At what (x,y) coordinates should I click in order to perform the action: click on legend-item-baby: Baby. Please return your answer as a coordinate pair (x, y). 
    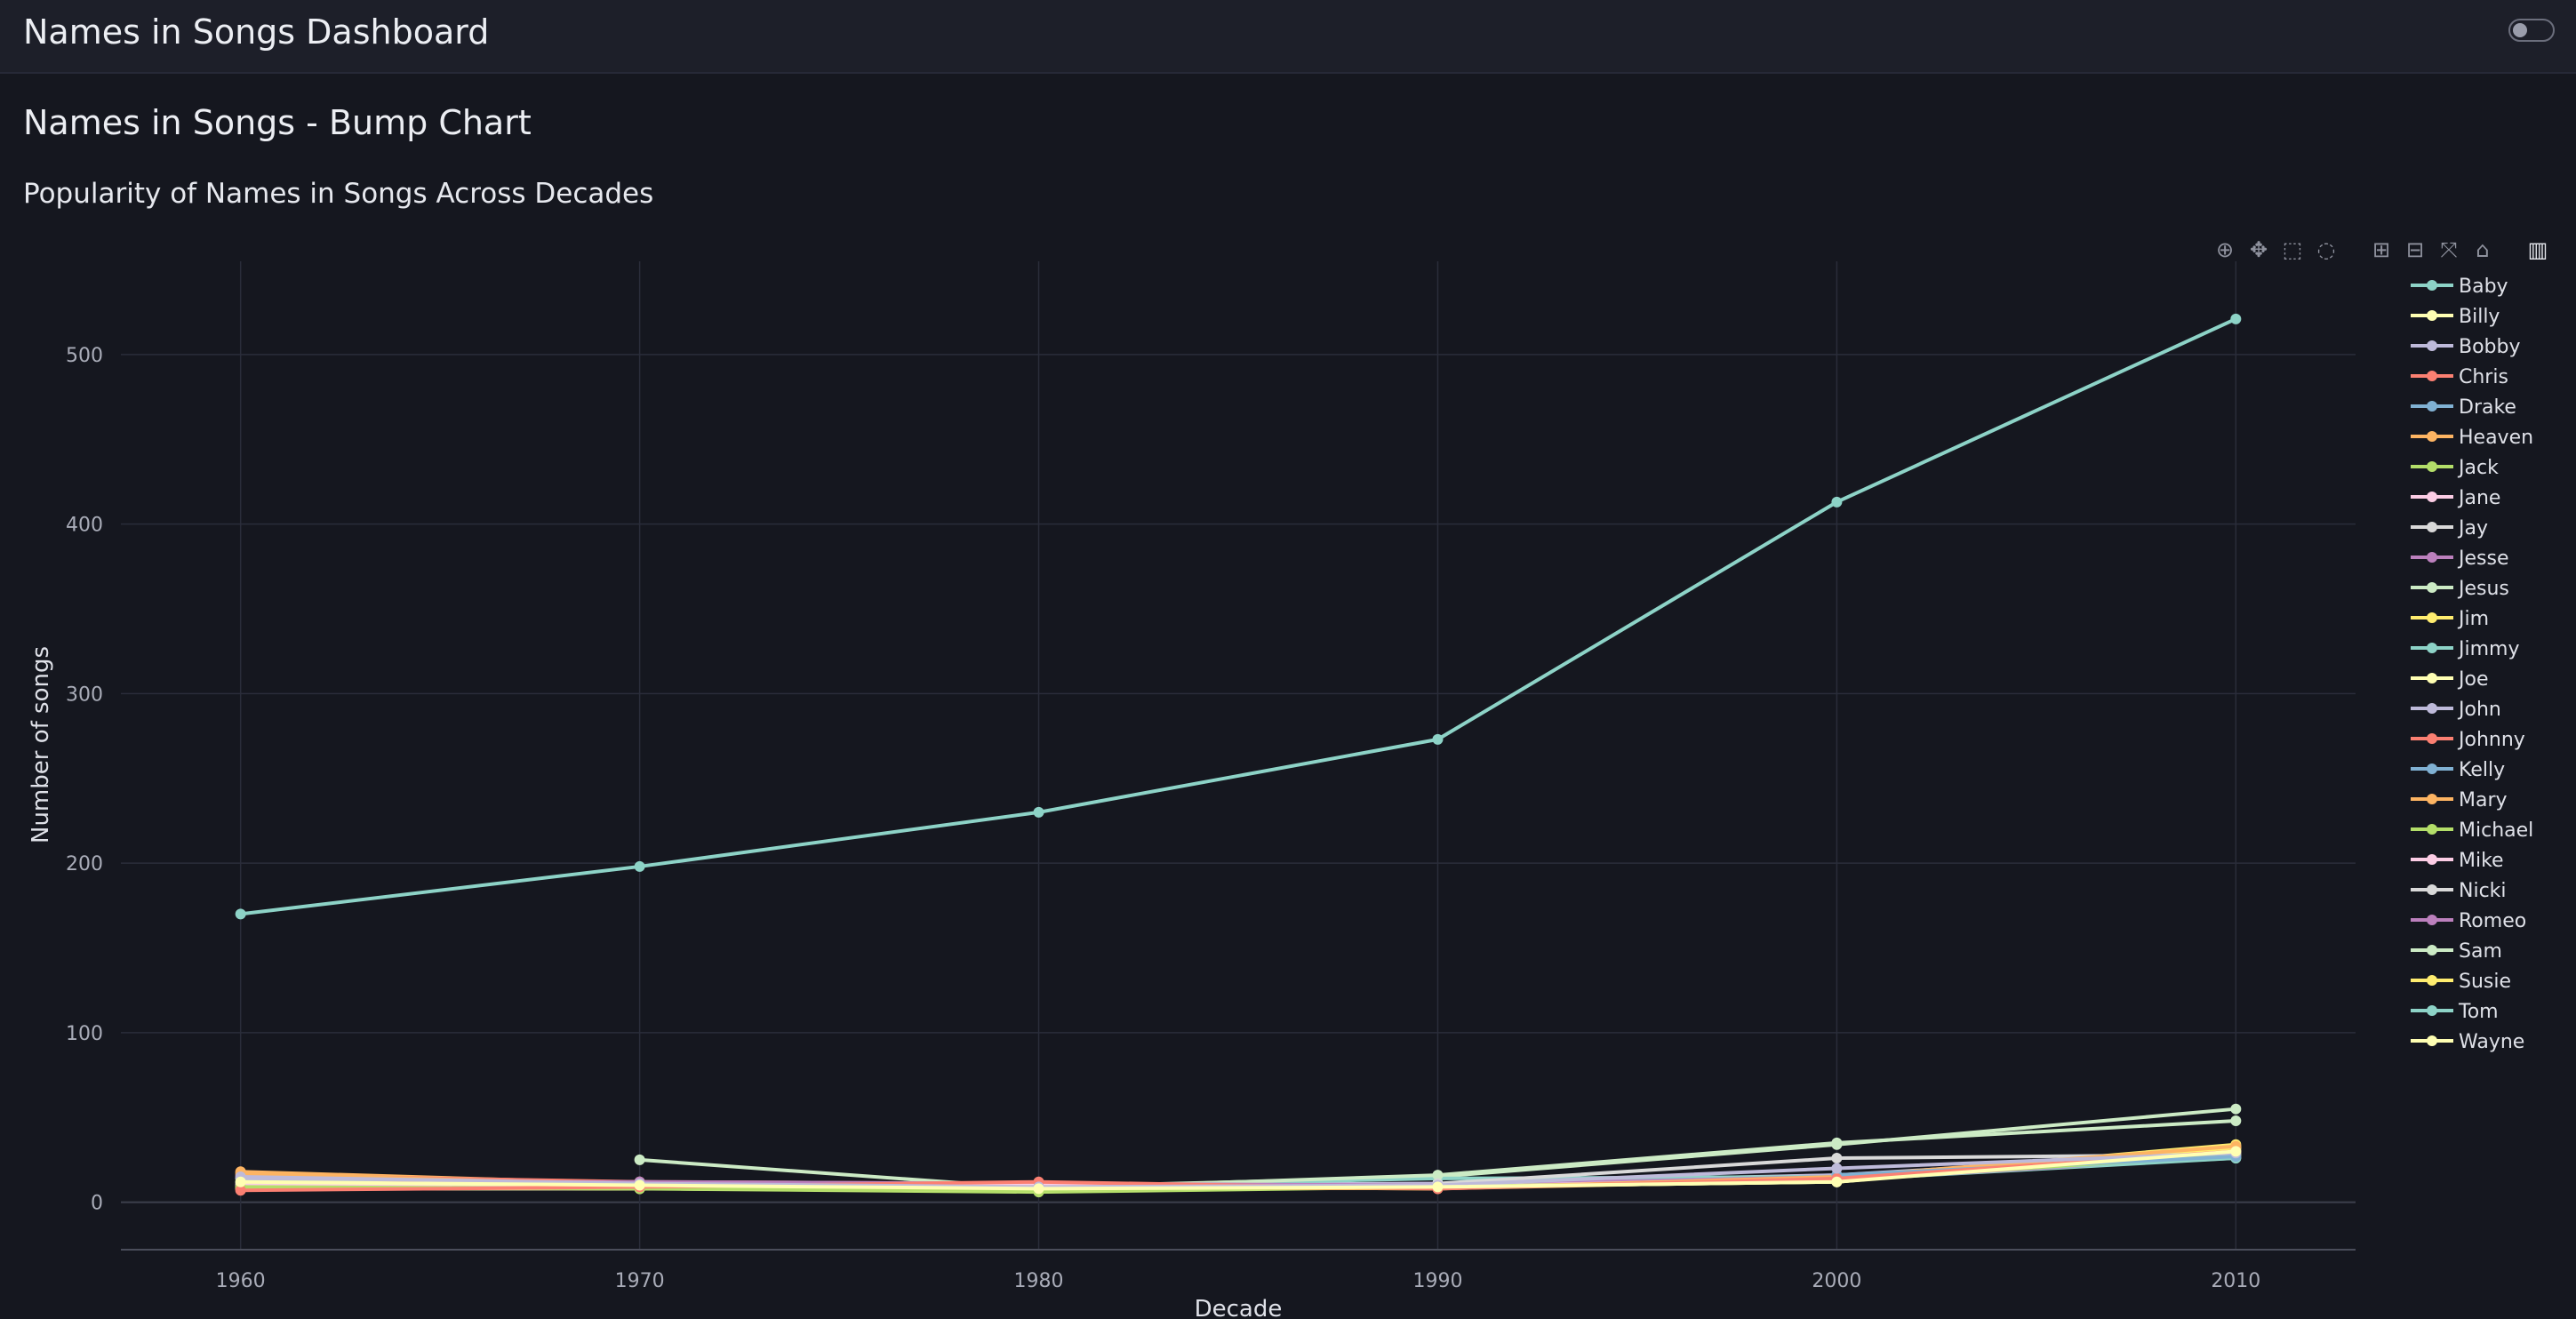
    Looking at the image, I should click on (2483, 287).